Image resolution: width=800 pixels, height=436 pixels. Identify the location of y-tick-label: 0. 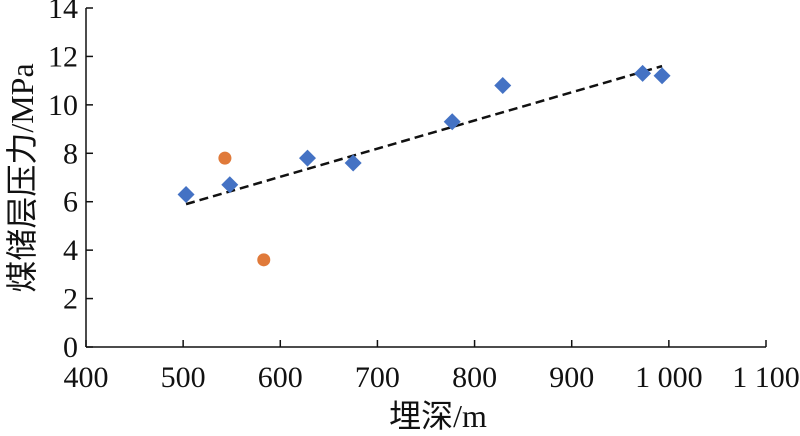
(70, 347).